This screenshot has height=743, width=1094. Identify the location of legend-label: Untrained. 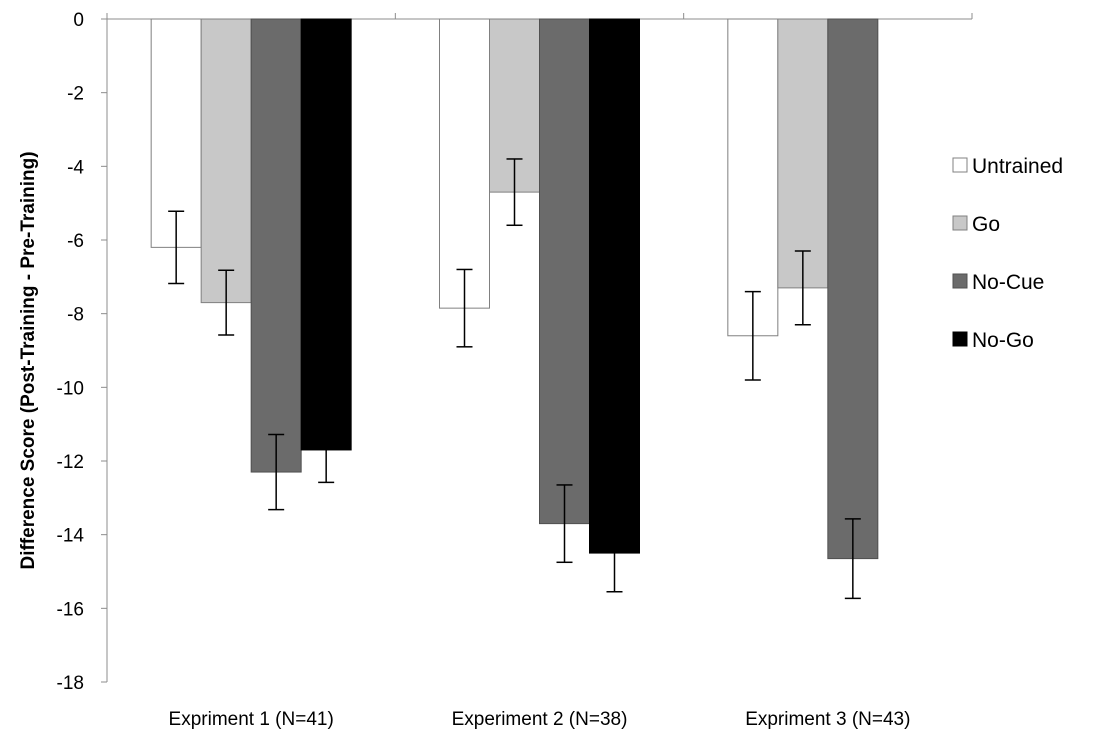
(1017, 166).